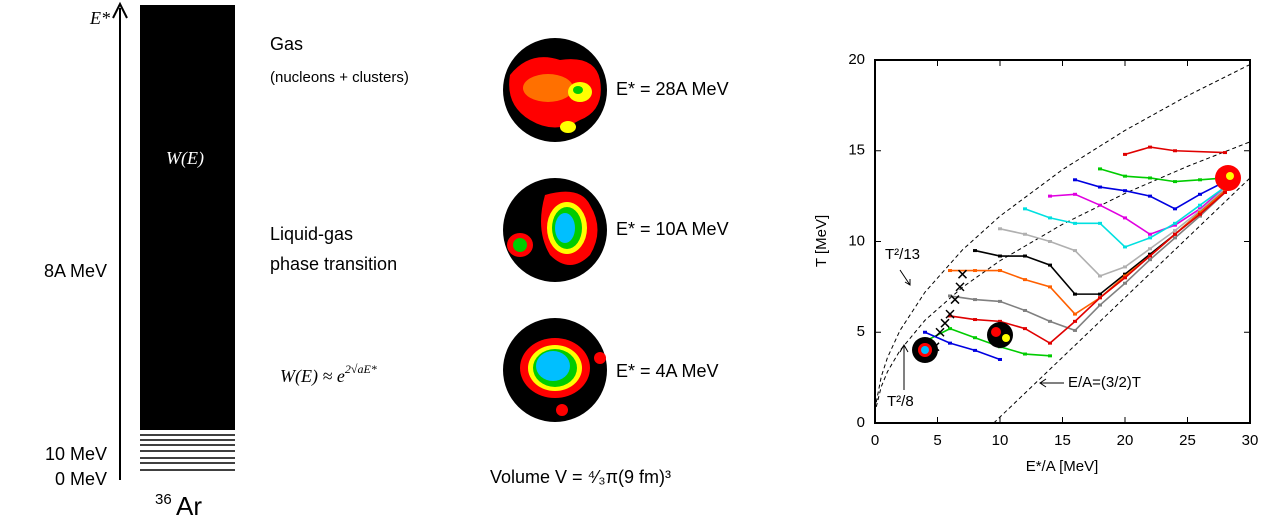  Describe the element at coordinates (861, 331) in the screenshot. I see `y-tick-label: 5` at that location.